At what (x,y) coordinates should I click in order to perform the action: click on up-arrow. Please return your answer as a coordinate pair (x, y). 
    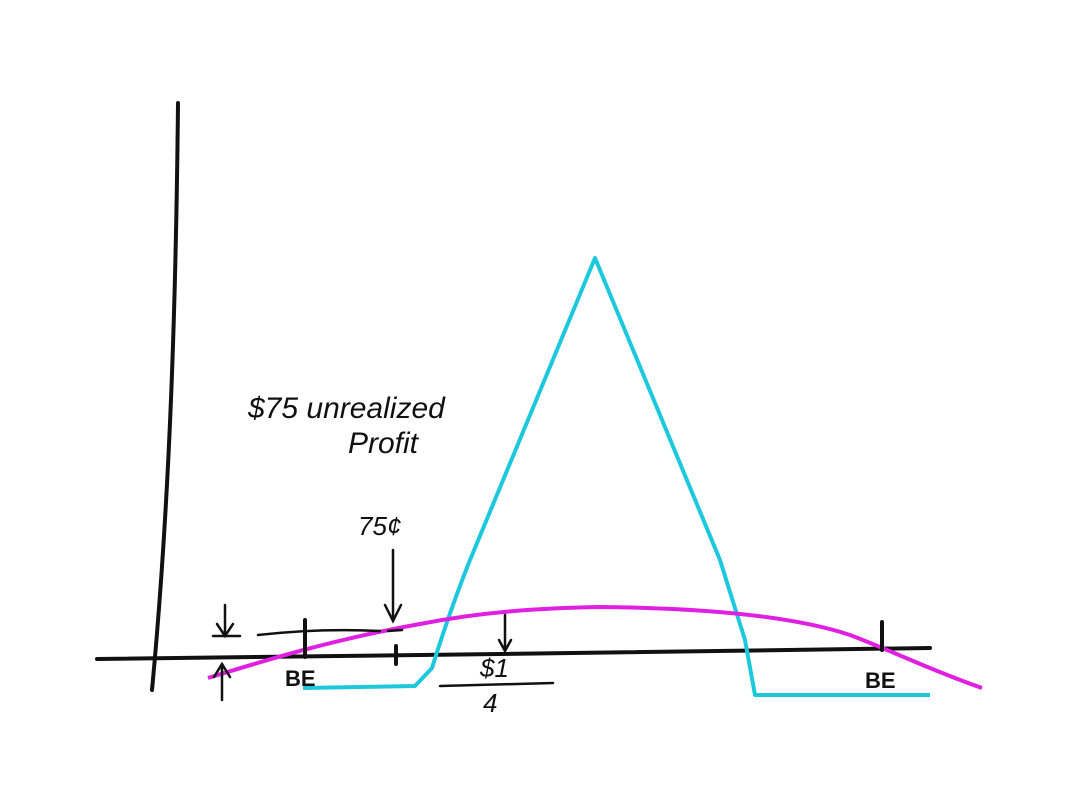
    Looking at the image, I should click on (222, 681).